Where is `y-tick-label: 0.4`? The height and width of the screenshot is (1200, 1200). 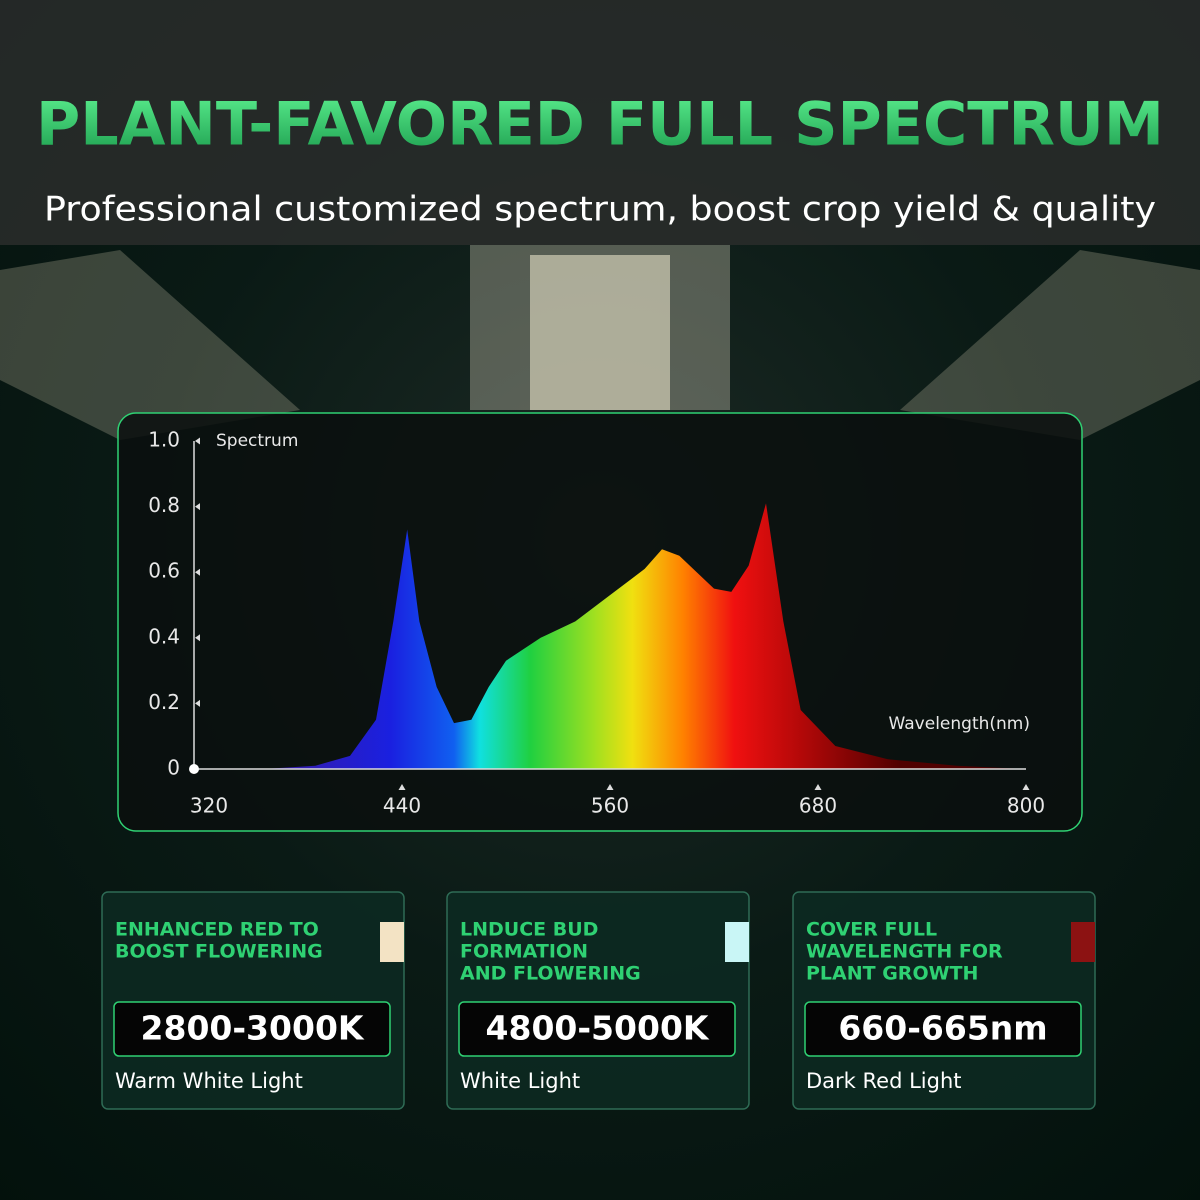
y-tick-label: 0.4 is located at coordinates (164, 636).